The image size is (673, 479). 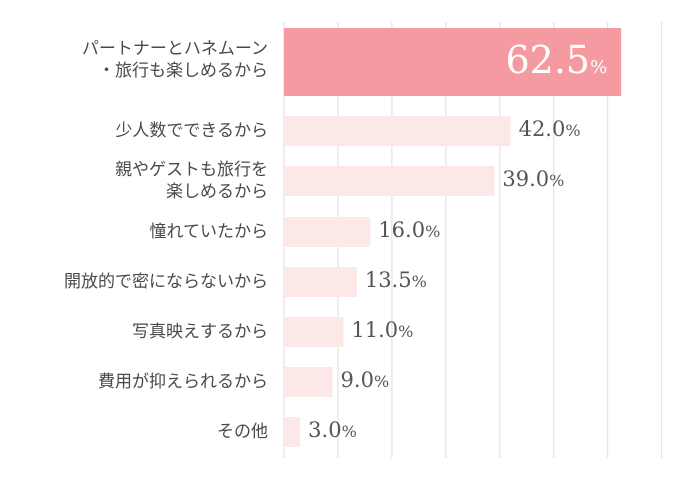 I want to click on data-label: 39.0%, so click(x=533, y=179).